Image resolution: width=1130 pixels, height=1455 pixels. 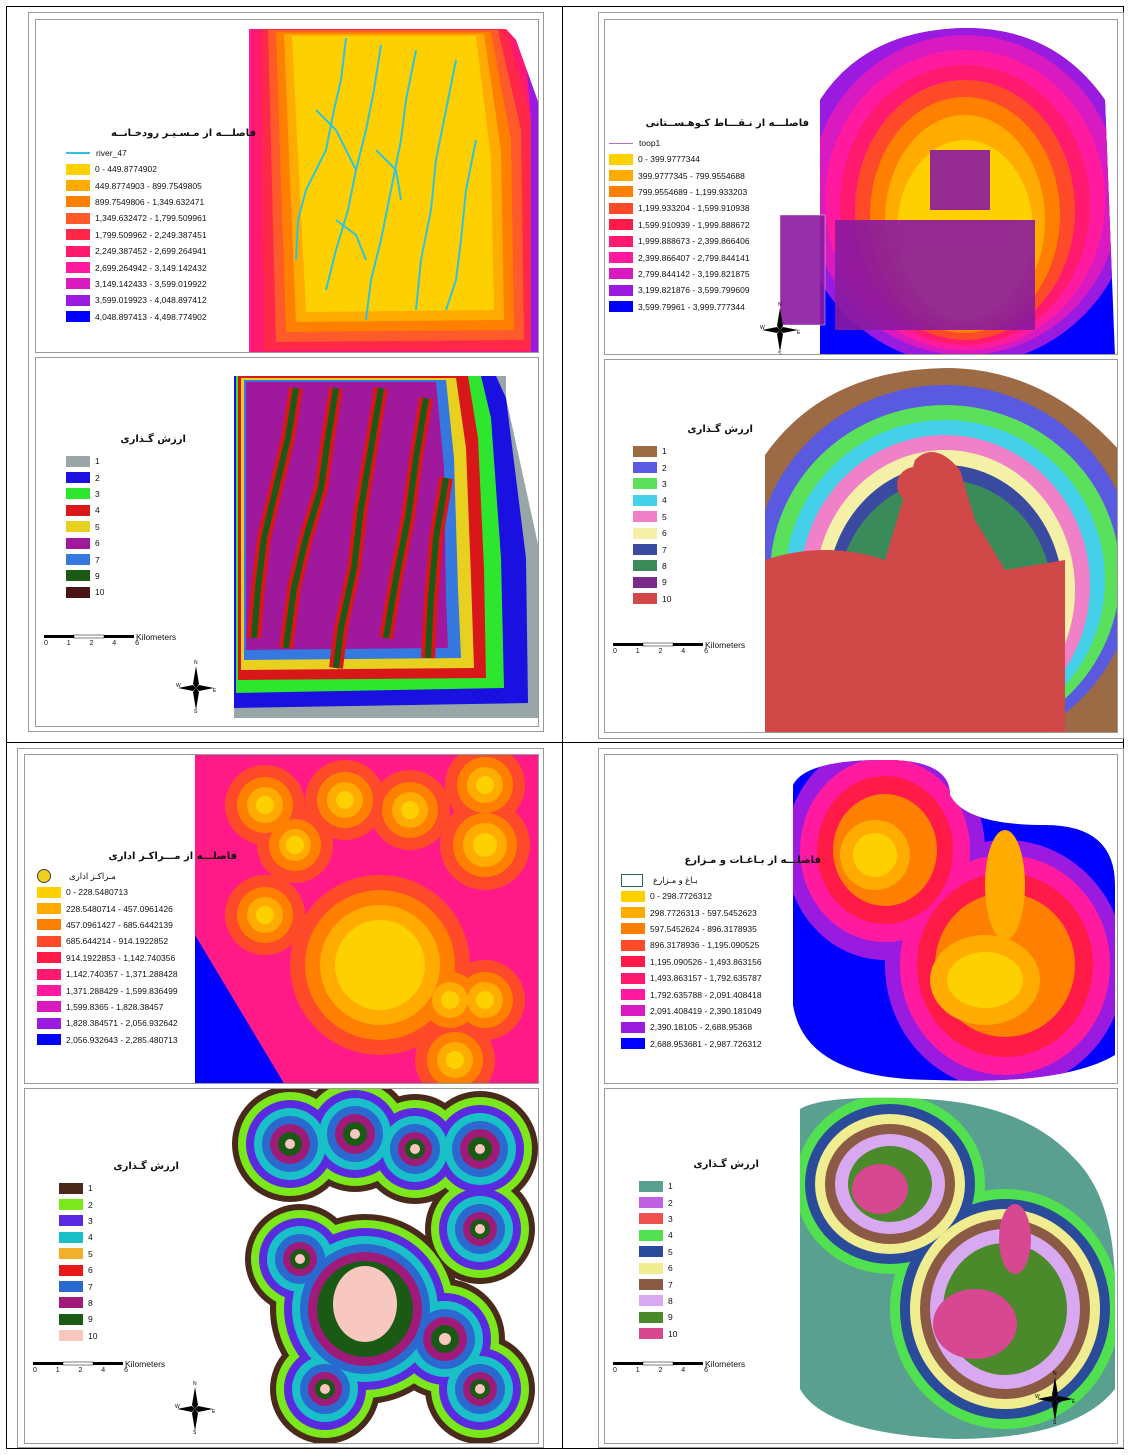 I want to click on legend-label: 3,599.79961 - 3,999.777344, so click(x=691, y=306).